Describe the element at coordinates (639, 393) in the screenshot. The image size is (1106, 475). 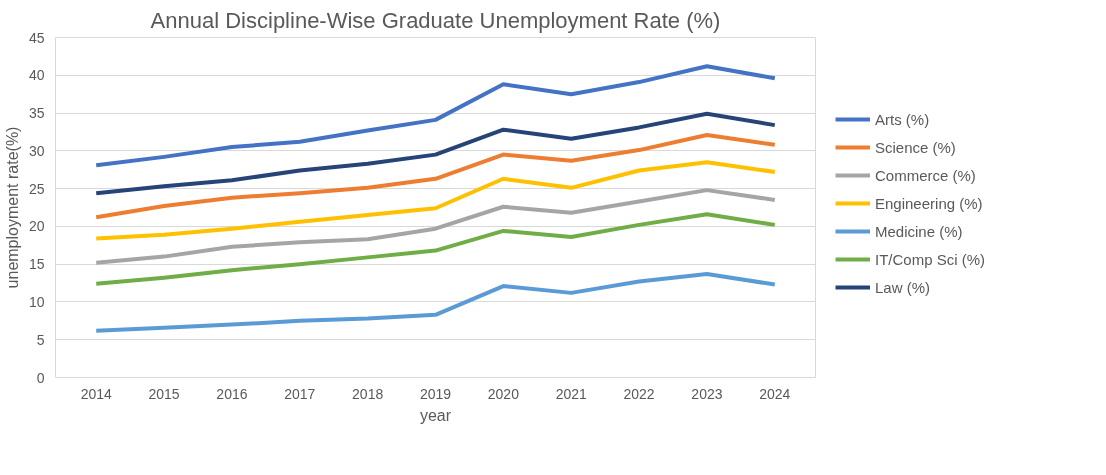
I see `x-tick-label: 2022` at that location.